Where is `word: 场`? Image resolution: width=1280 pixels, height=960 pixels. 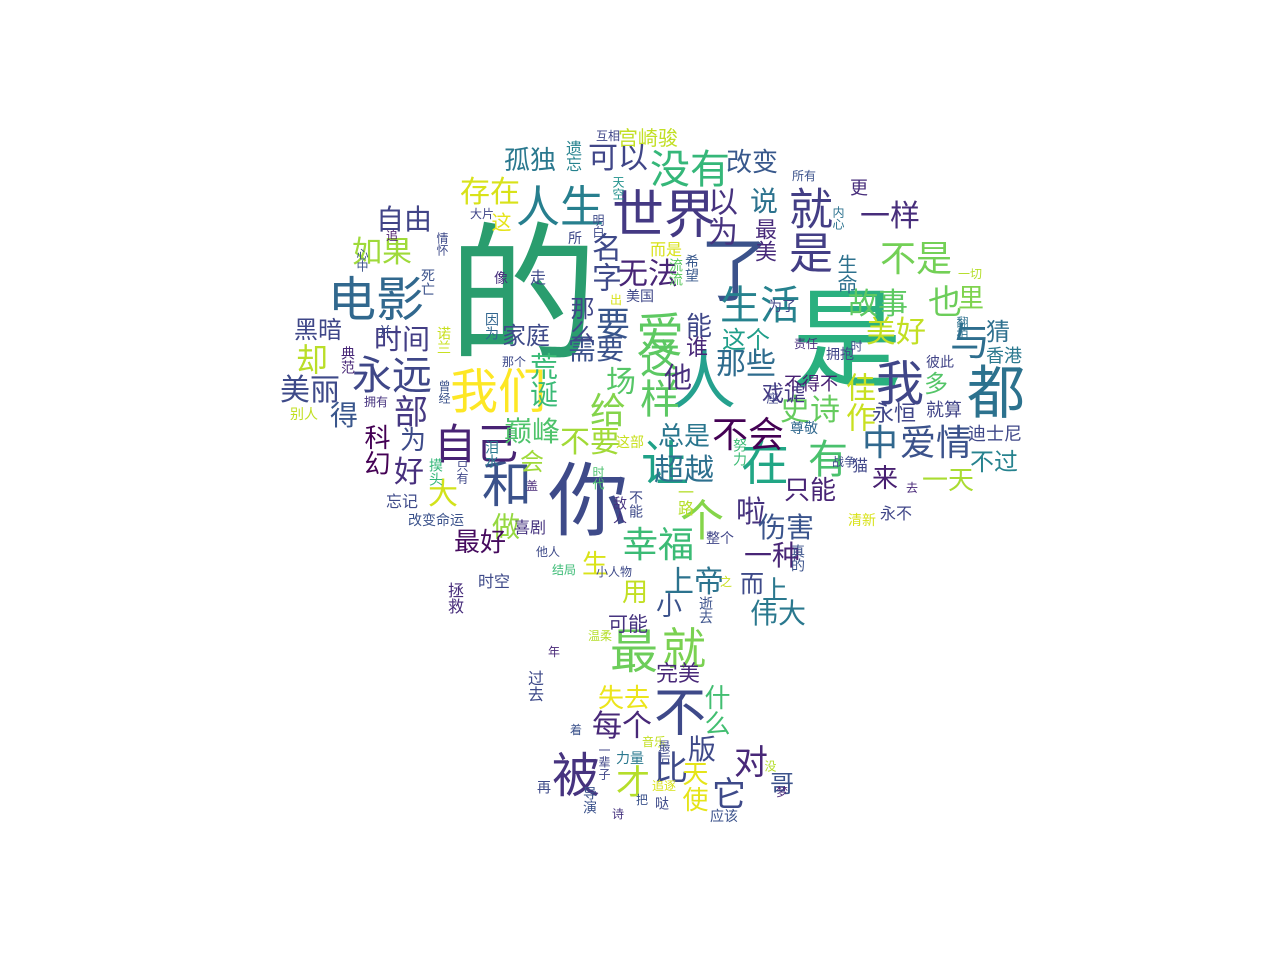 word: 场 is located at coordinates (621, 382).